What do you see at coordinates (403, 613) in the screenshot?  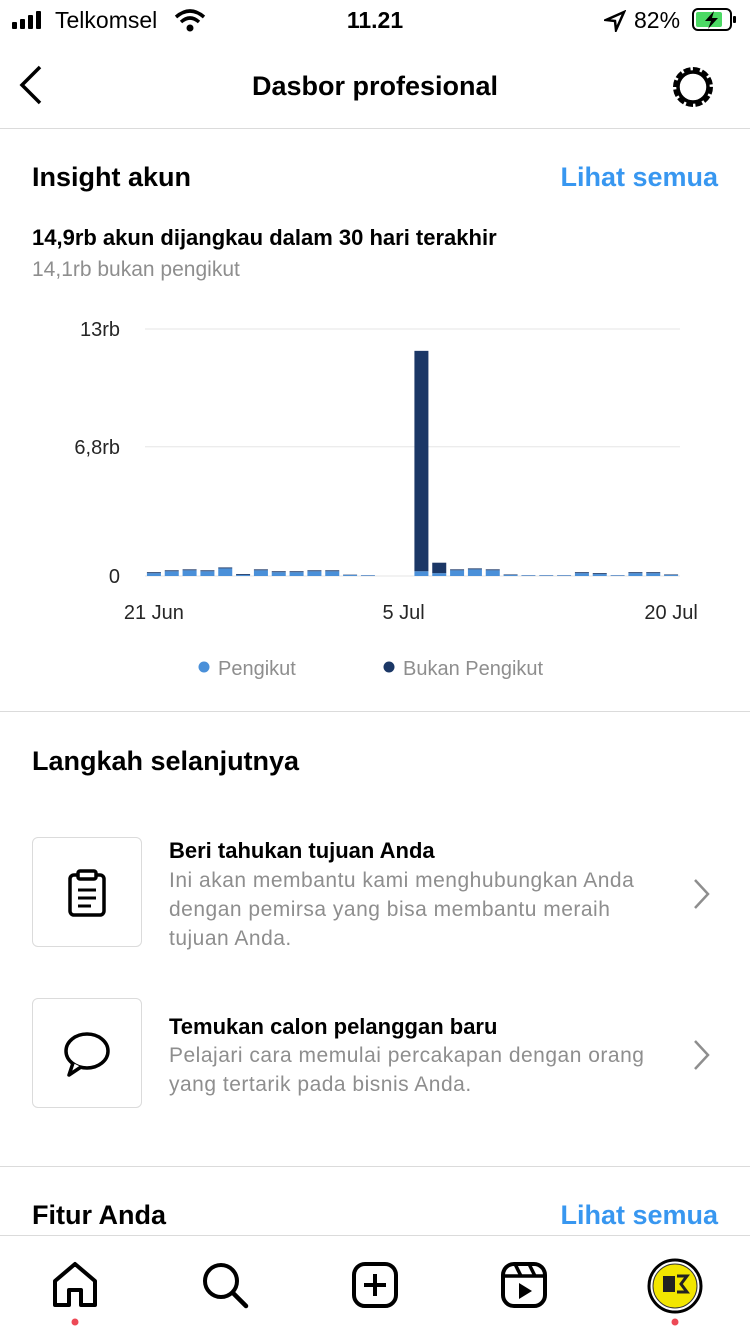 I see `x-tick-label: 5 Jul` at bounding box center [403, 613].